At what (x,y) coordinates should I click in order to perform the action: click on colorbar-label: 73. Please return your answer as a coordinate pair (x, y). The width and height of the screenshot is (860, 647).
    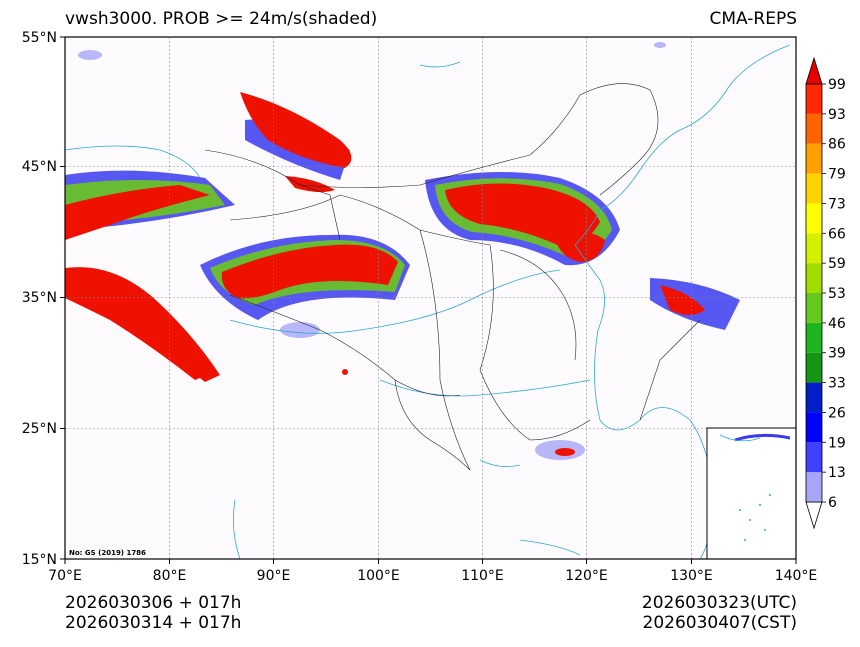
    Looking at the image, I should click on (837, 204).